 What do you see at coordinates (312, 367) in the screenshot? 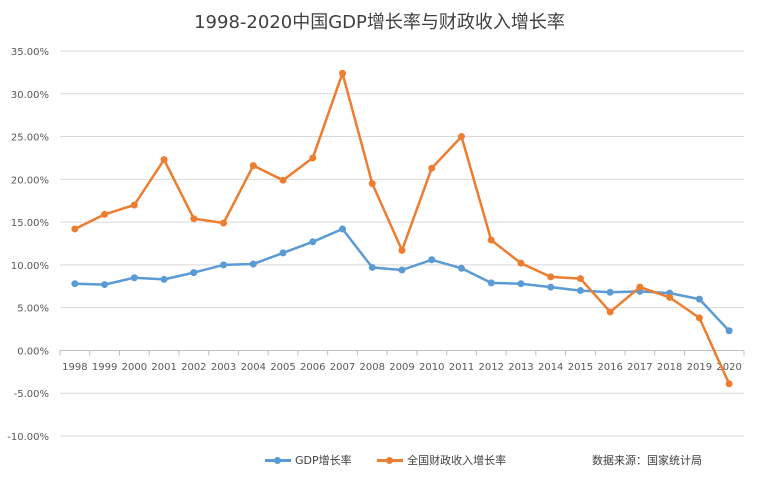
I see `x-tick-label: 2006` at bounding box center [312, 367].